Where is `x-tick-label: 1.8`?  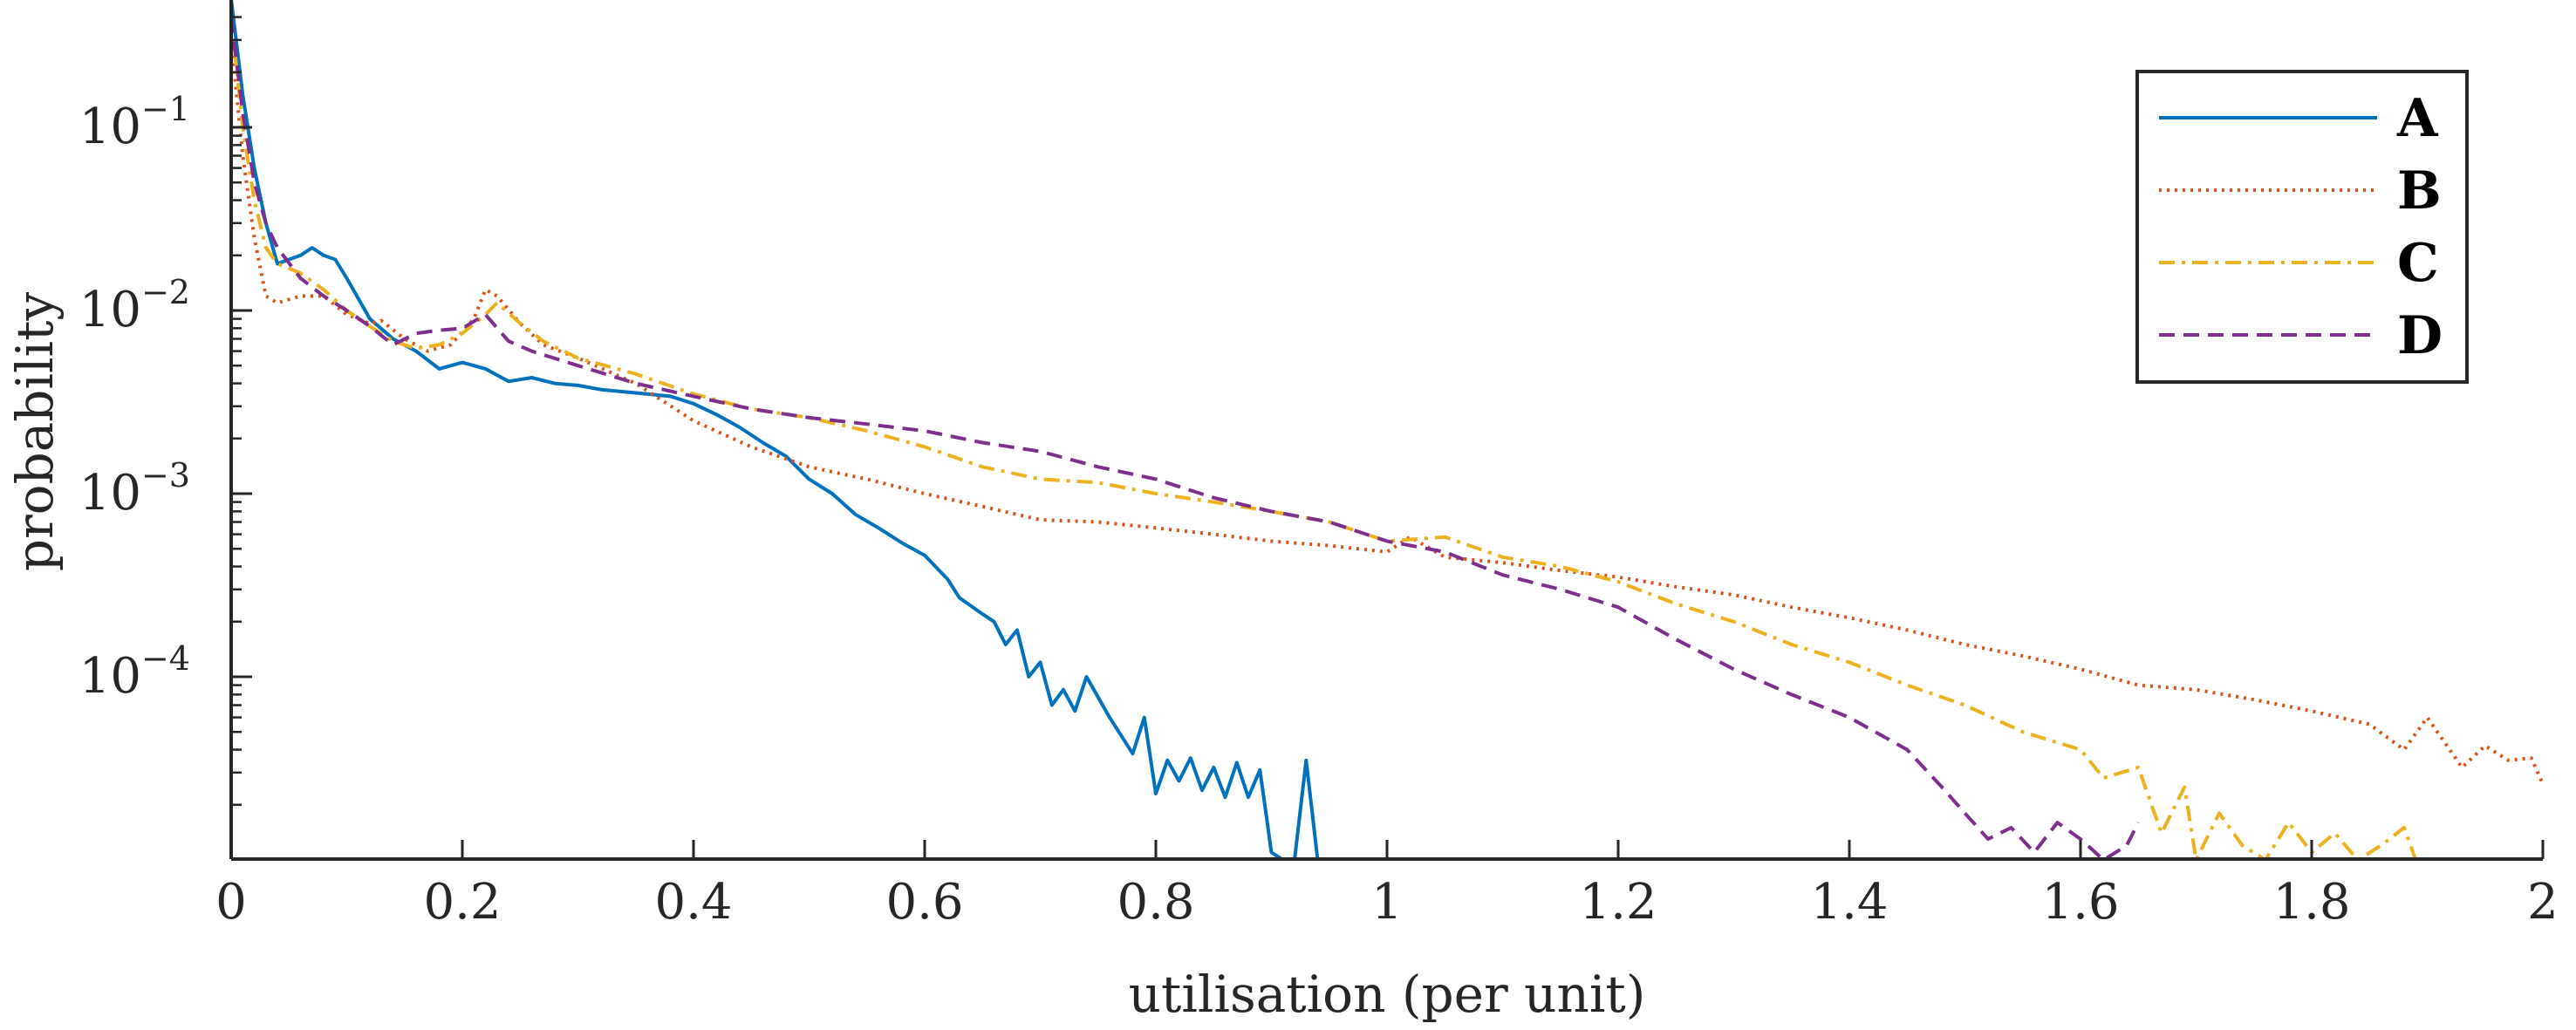 x-tick-label: 1.8 is located at coordinates (2311, 902).